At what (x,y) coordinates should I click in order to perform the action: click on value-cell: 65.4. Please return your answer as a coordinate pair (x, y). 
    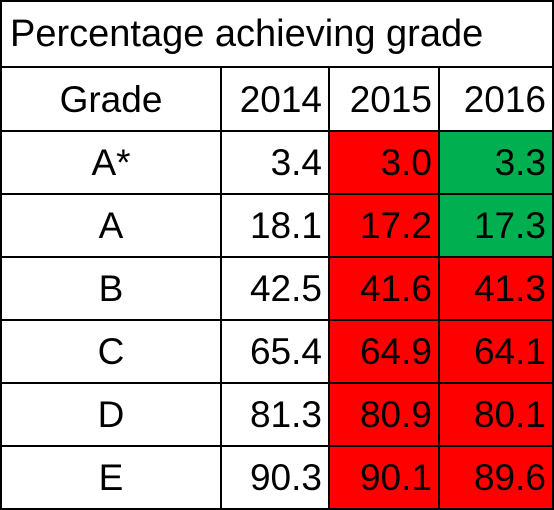
    Looking at the image, I should click on (275, 351).